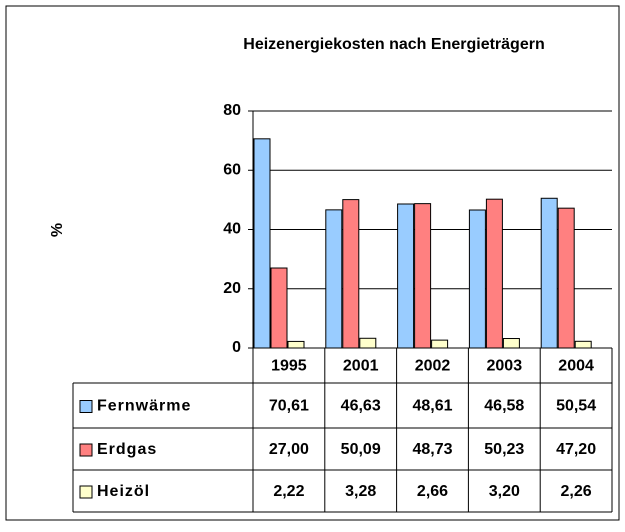 This screenshot has width=625, height=532. What do you see at coordinates (576, 449) in the screenshot?
I see `data-label: 47,20` at bounding box center [576, 449].